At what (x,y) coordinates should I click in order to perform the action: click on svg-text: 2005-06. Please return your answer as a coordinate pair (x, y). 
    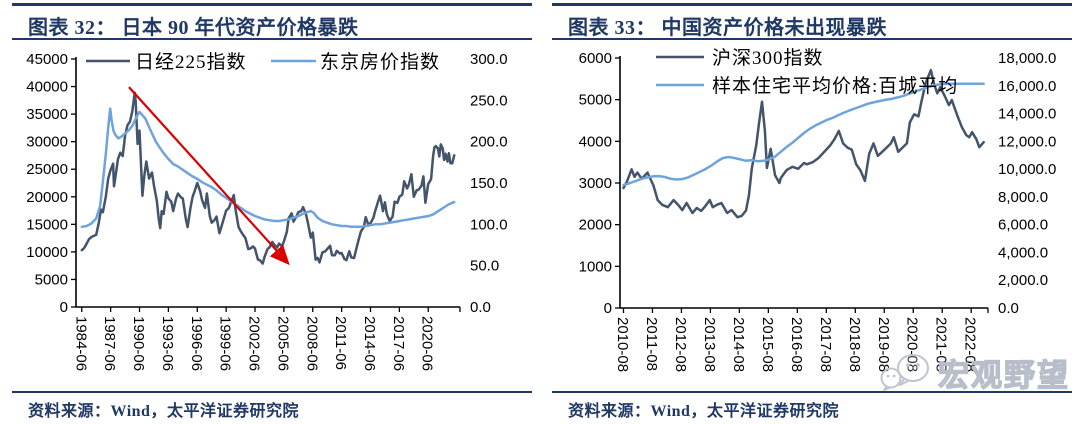
    Looking at the image, I should click on (282, 343).